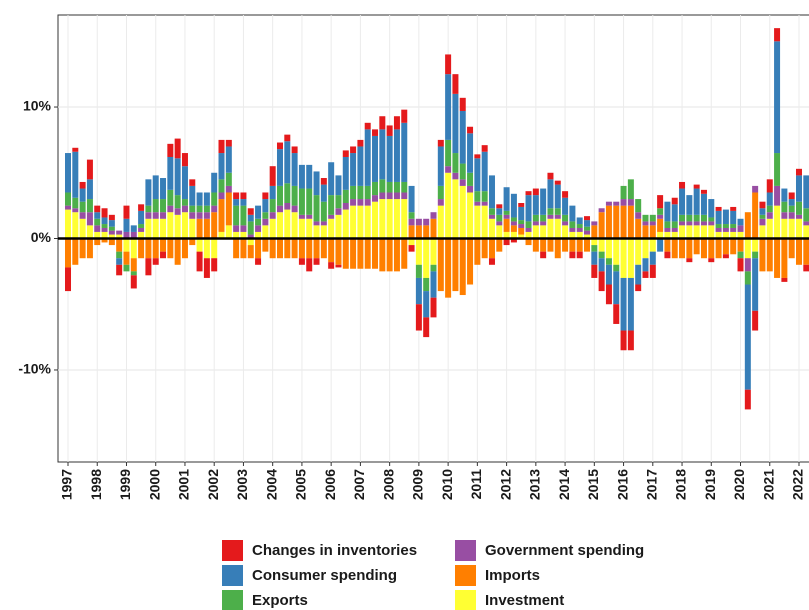 The height and width of the screenshot is (610, 809). I want to click on legend-label: Investment, so click(524, 600).